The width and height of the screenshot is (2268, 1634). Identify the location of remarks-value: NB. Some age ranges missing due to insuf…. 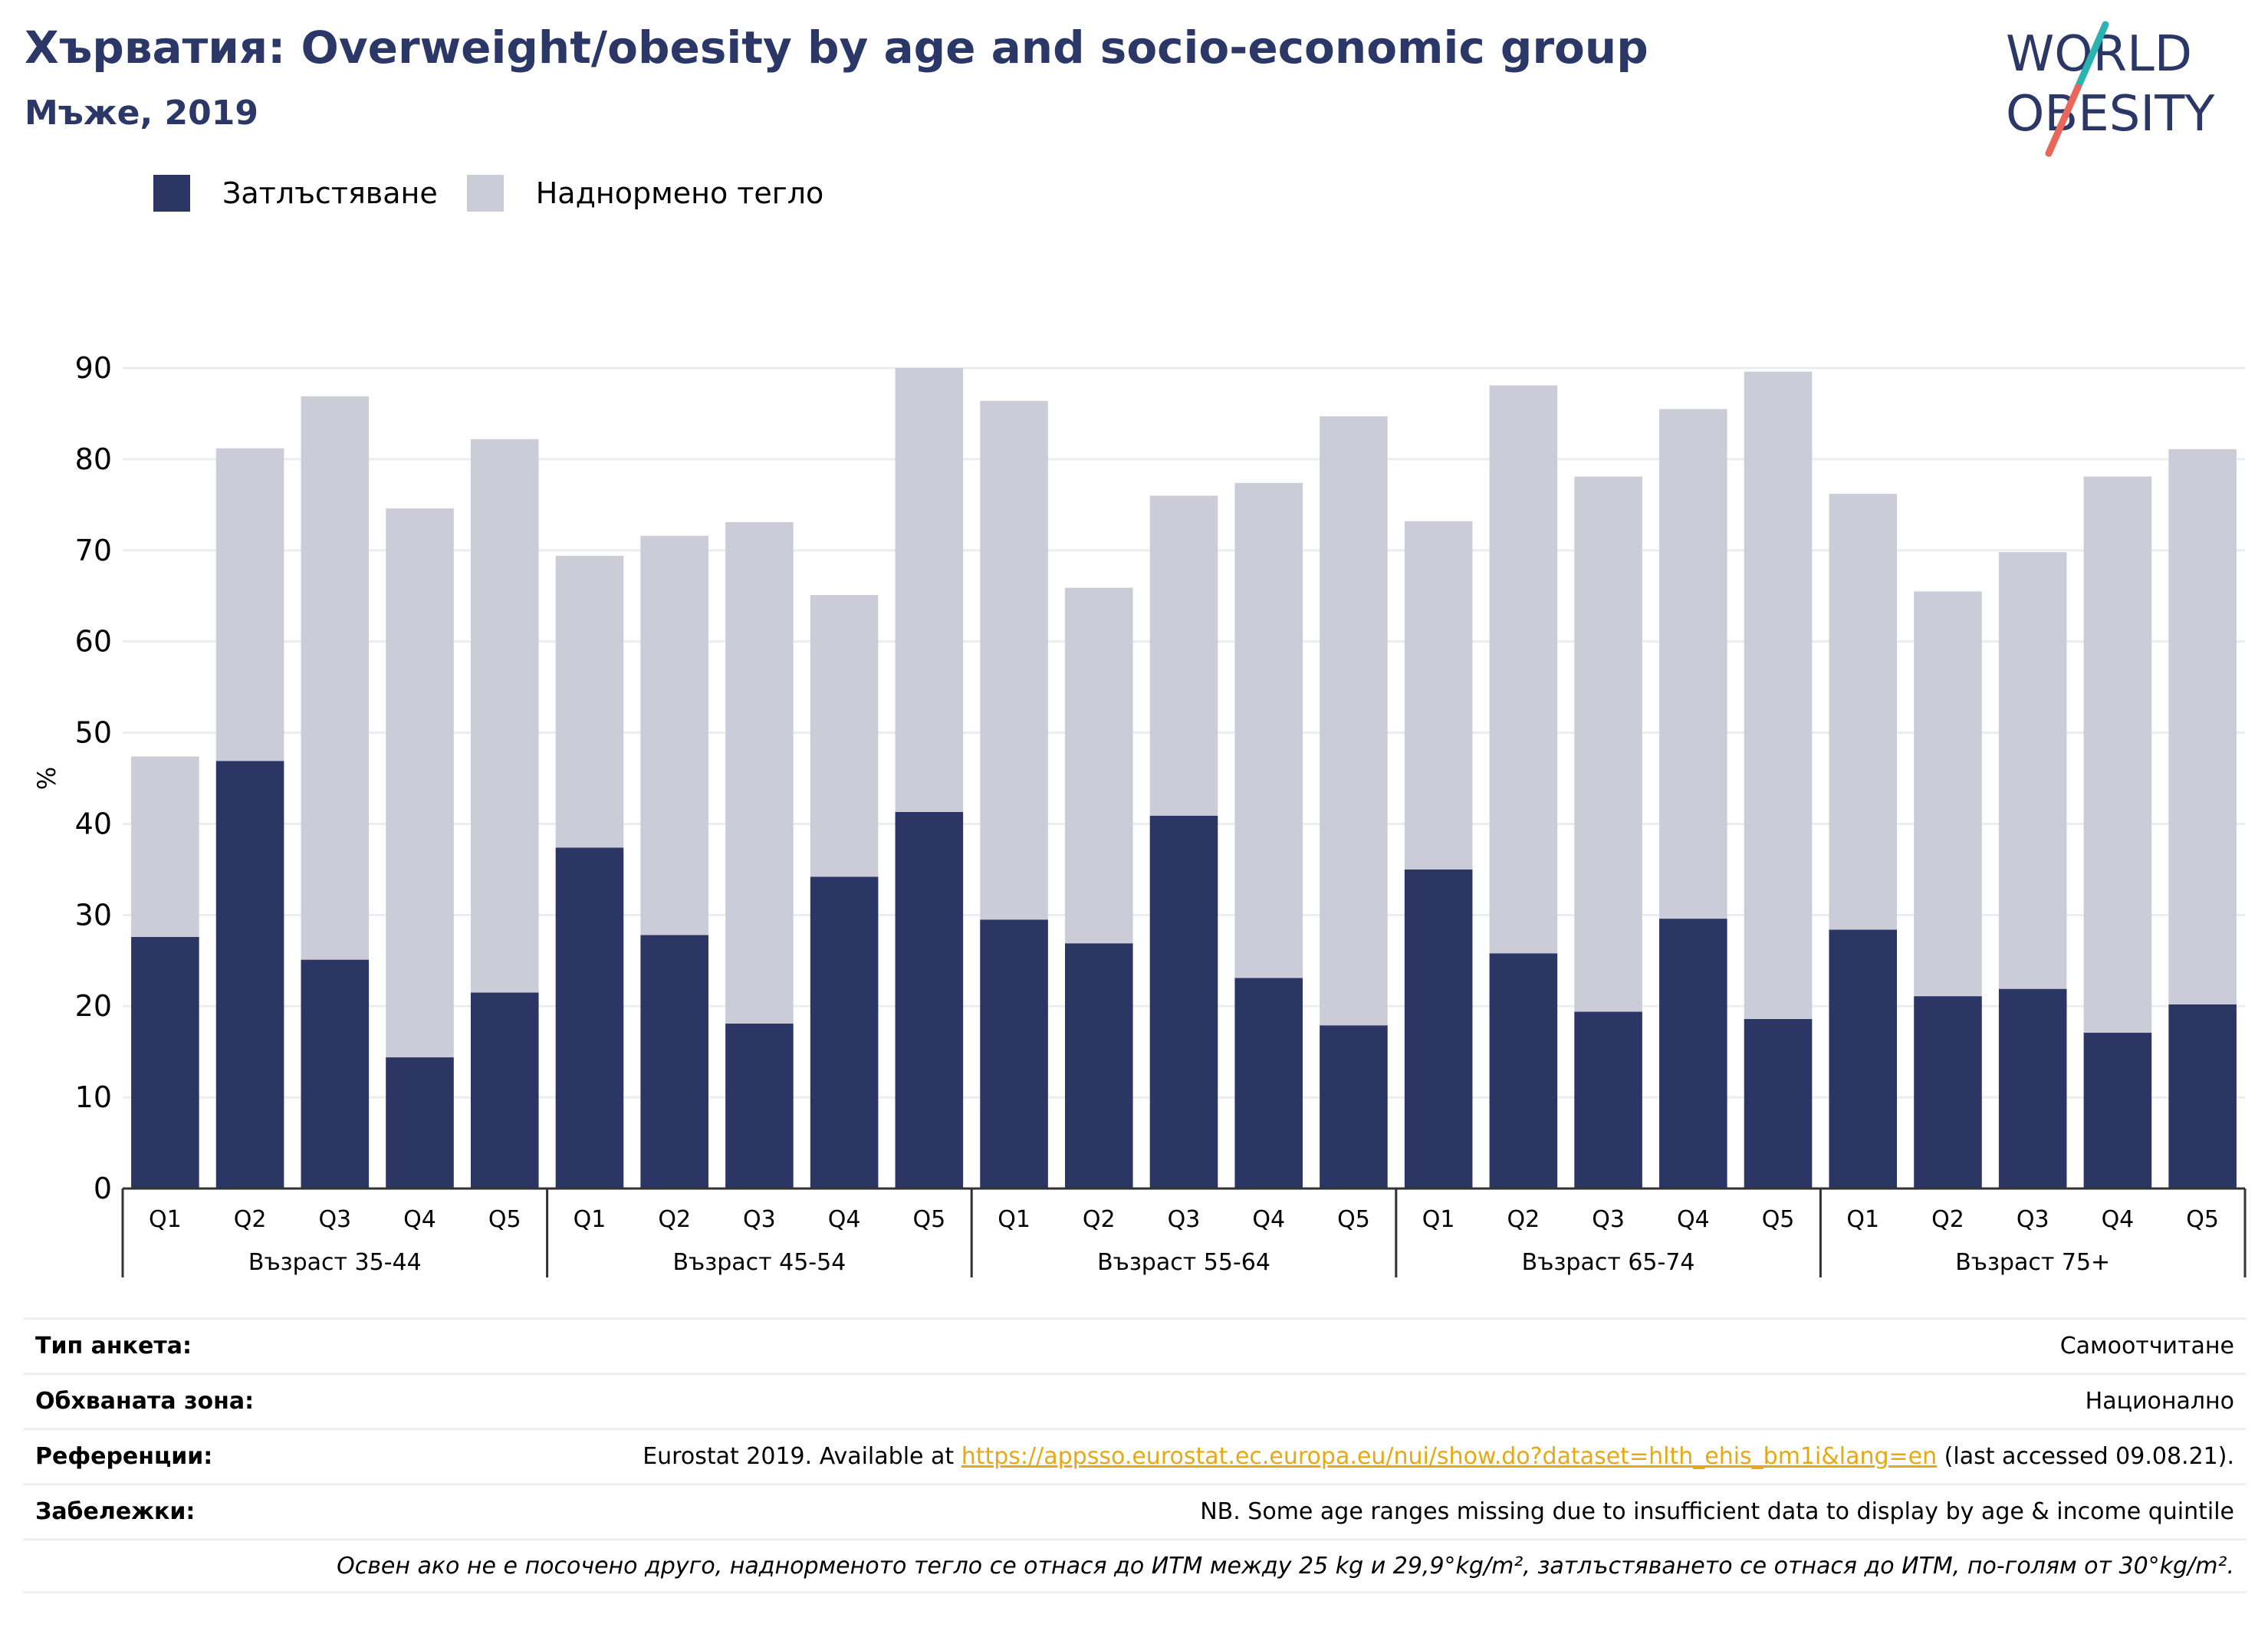
(1717, 1512).